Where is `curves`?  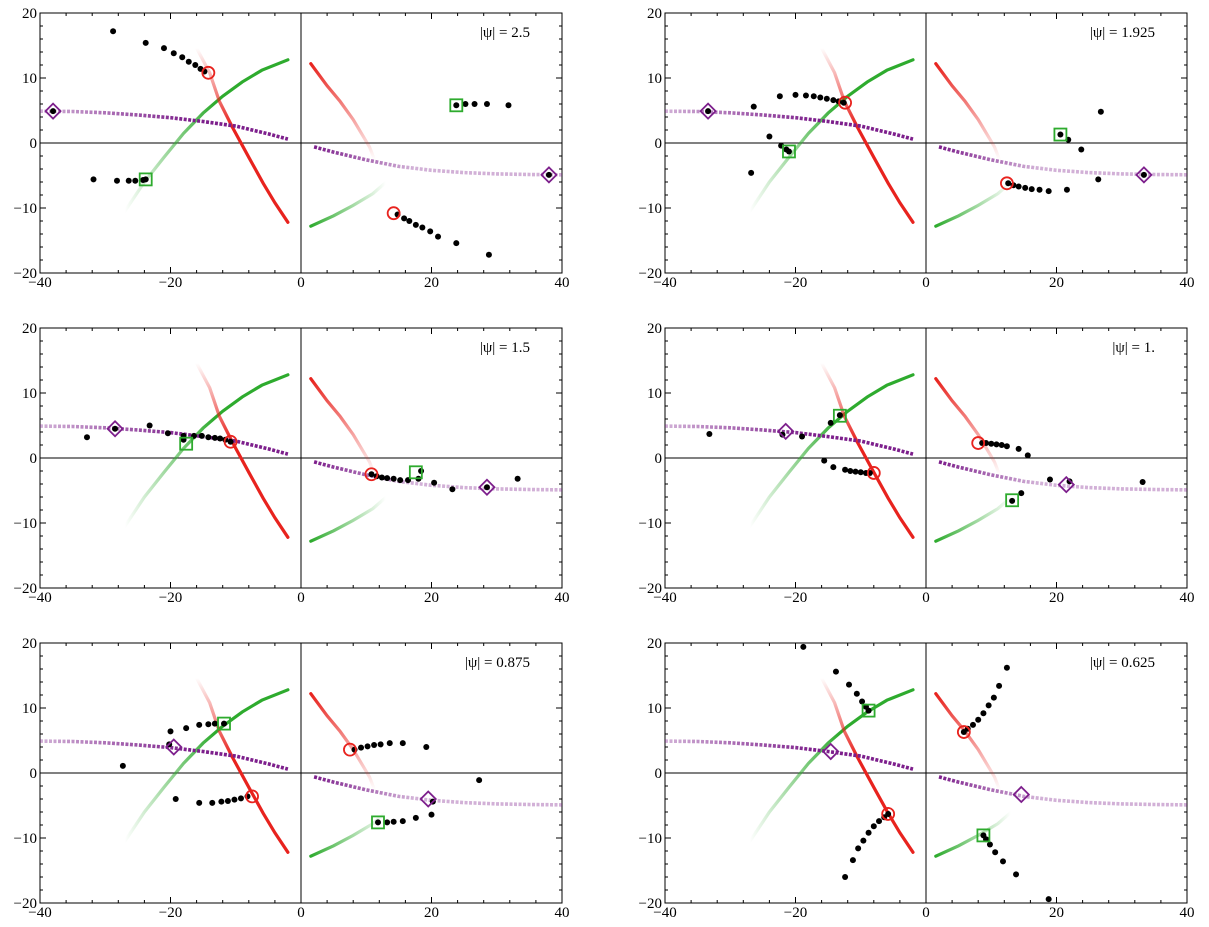 curves is located at coordinates (926, 143).